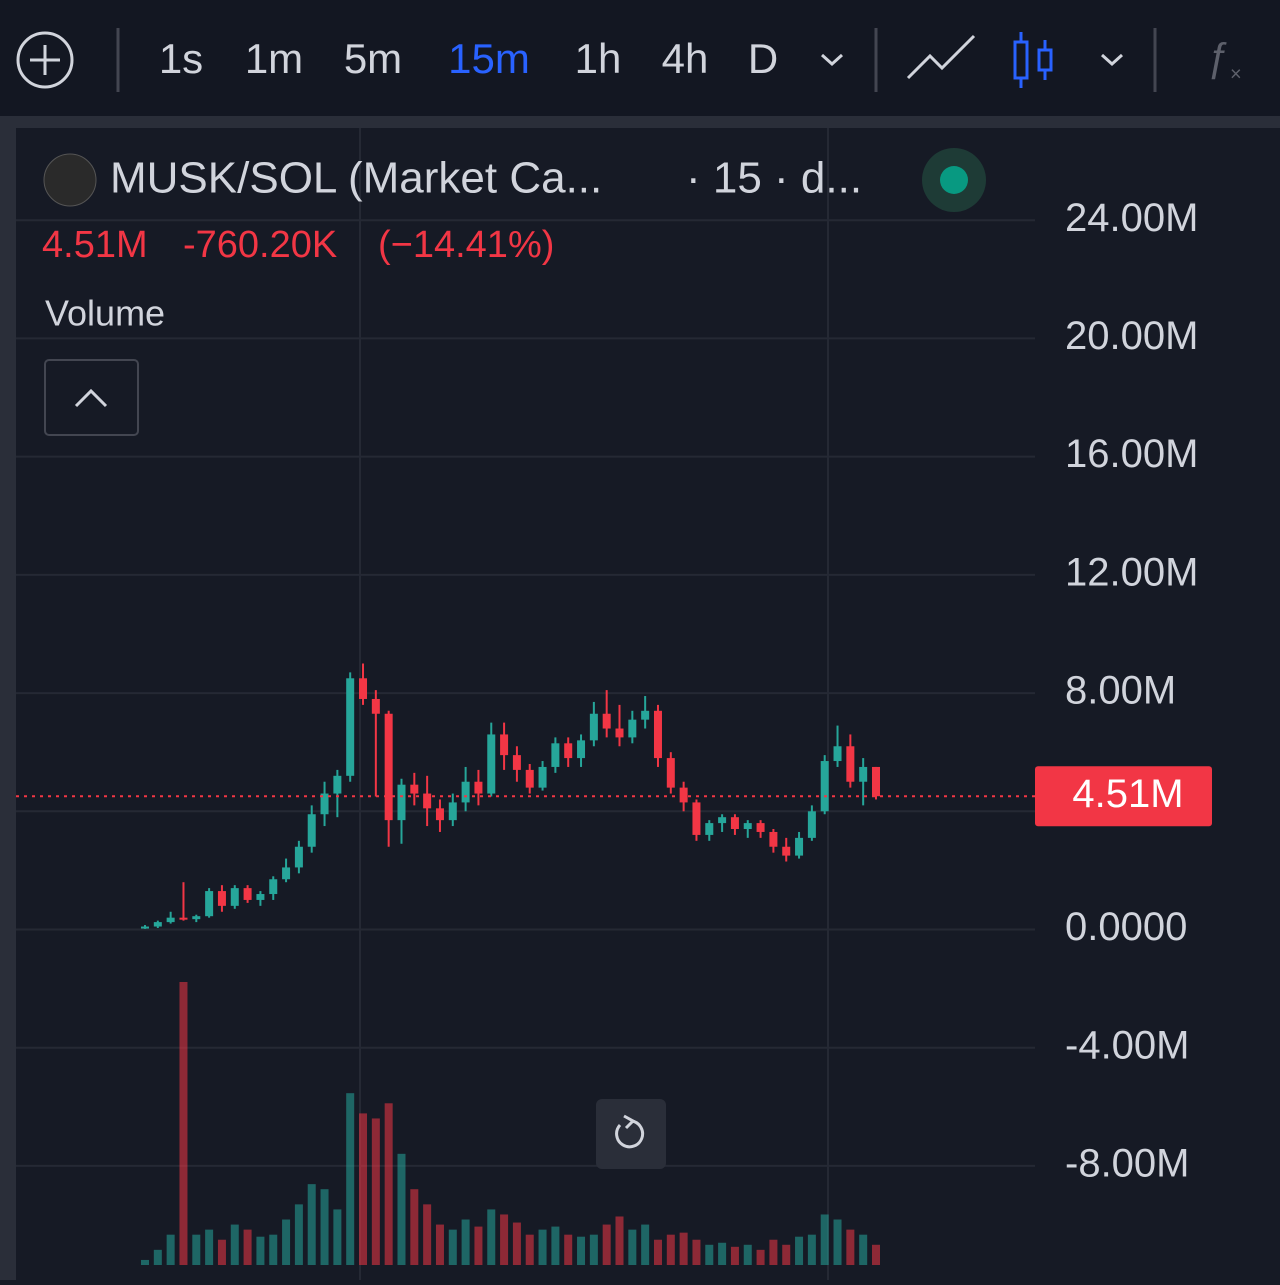  What do you see at coordinates (70, 180) in the screenshot?
I see `token-icon` at bounding box center [70, 180].